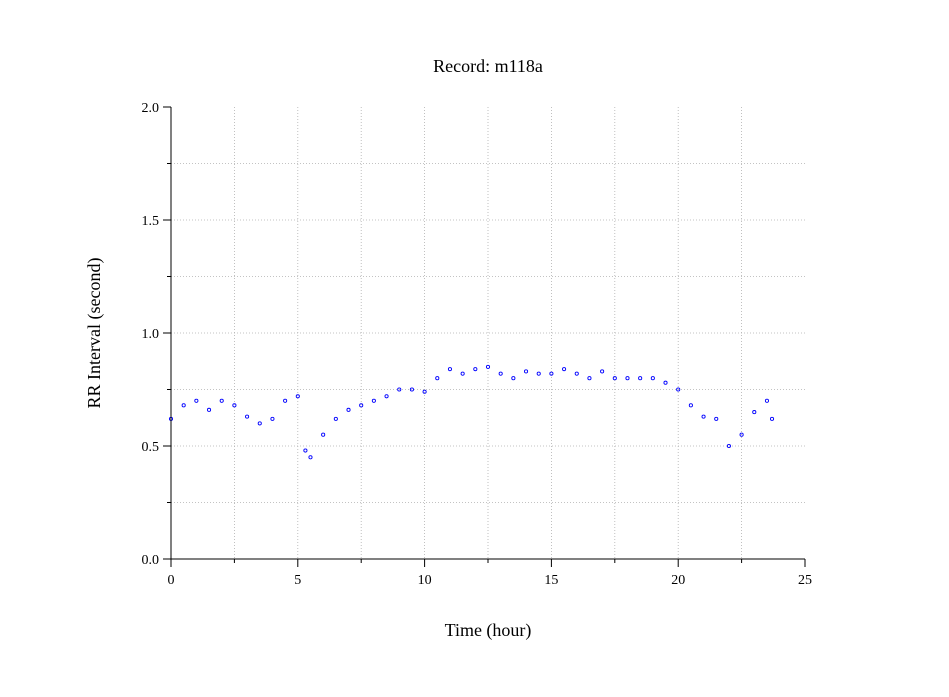 Image resolution: width=949 pixels, height=697 pixels. I want to click on y-tick-label: 1.5, so click(151, 221).